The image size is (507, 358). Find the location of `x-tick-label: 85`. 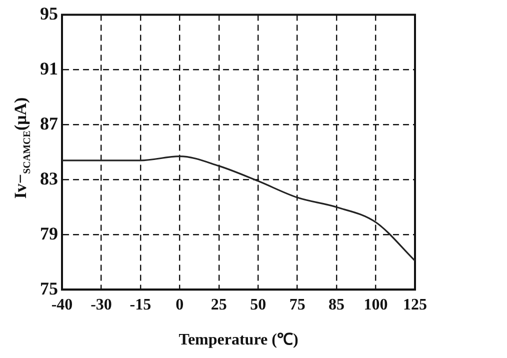

x-tick-label: 85 is located at coordinates (336, 305).